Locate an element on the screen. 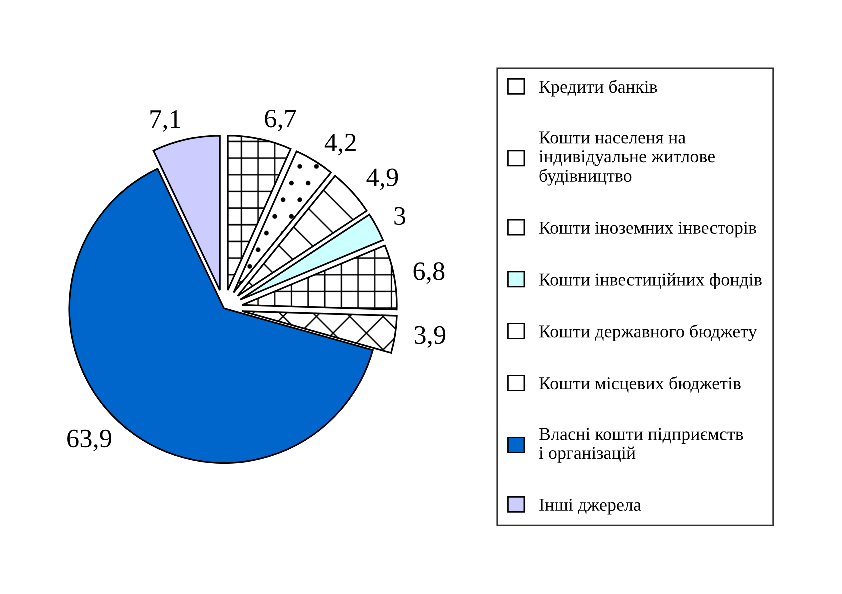  data-label: 3 is located at coordinates (400, 216).